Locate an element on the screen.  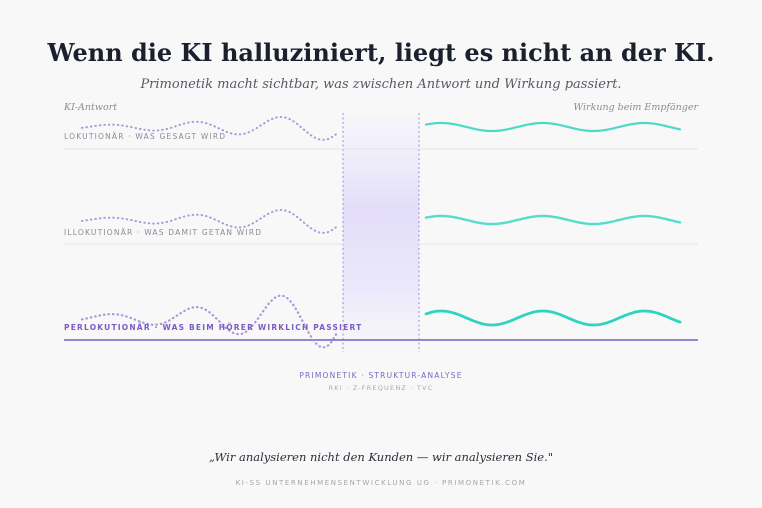
analysis-title: PRIMONETIK · STRUKTUR-ANALYSE is located at coordinates (381, 375).